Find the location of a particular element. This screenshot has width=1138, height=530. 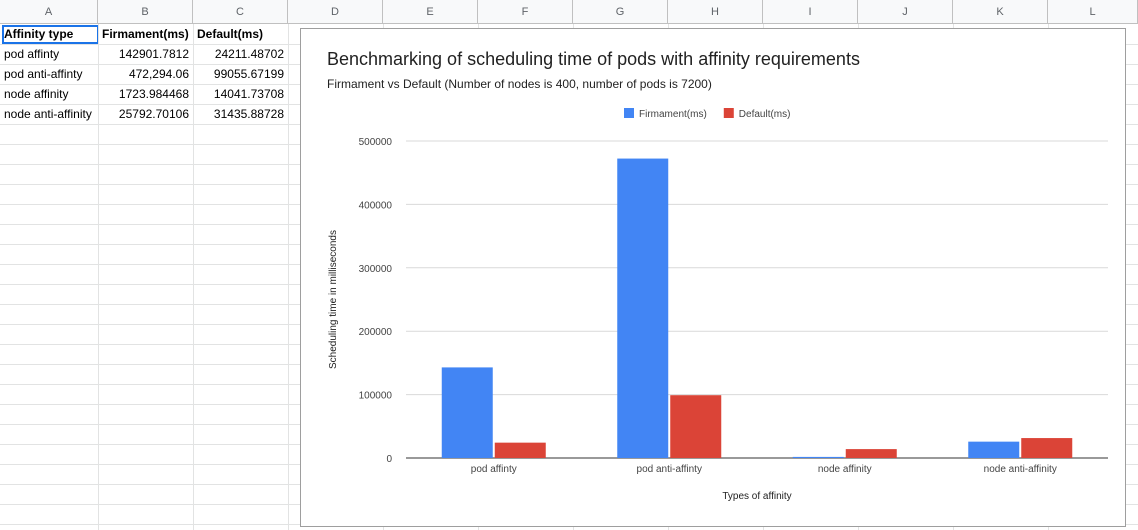

value-cell: 31435.88728 is located at coordinates (248, 114).